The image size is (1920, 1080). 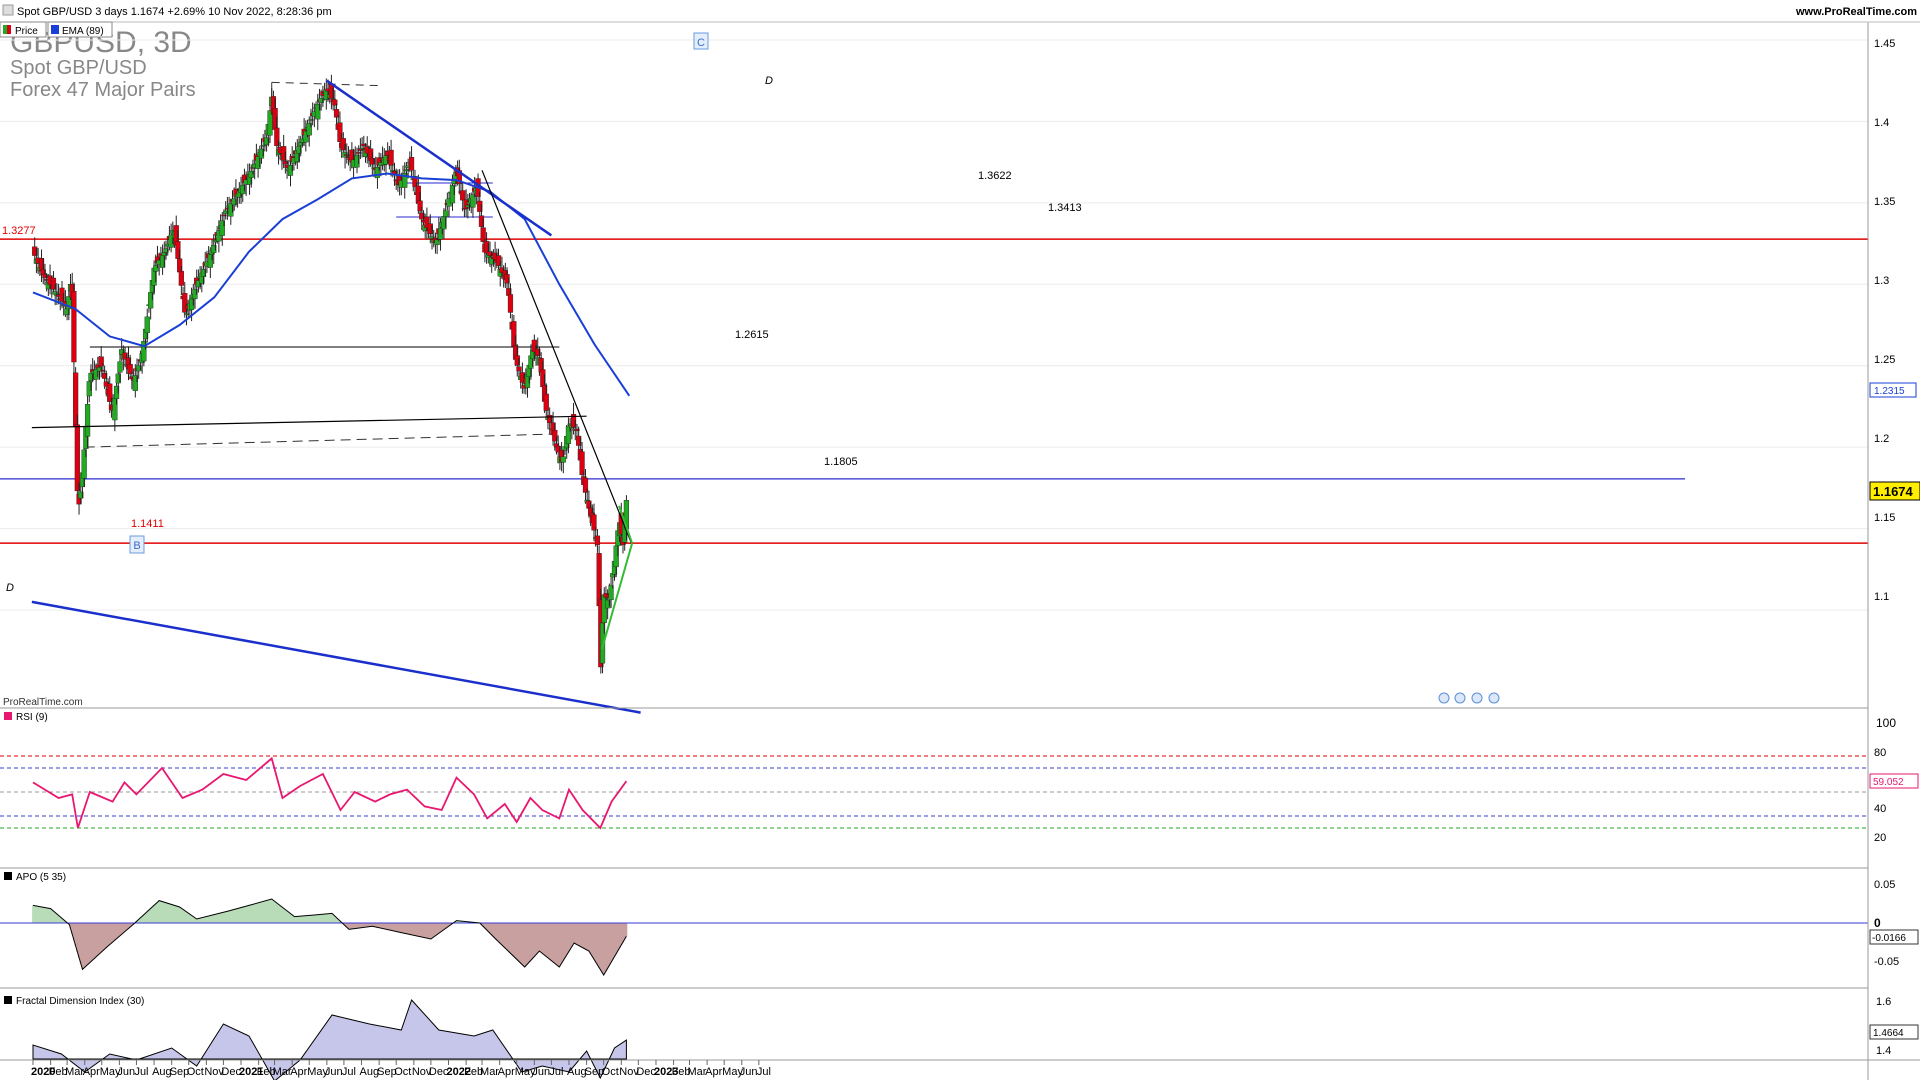 I want to click on apo-line, so click(x=329, y=937).